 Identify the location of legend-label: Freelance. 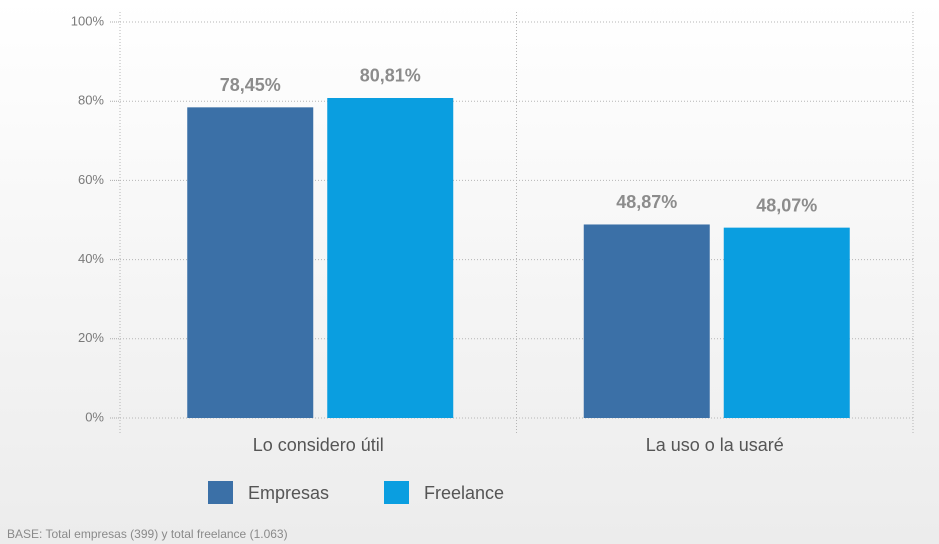
(464, 493).